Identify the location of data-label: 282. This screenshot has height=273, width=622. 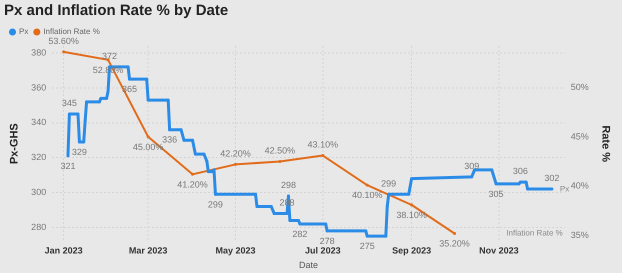
(300, 233).